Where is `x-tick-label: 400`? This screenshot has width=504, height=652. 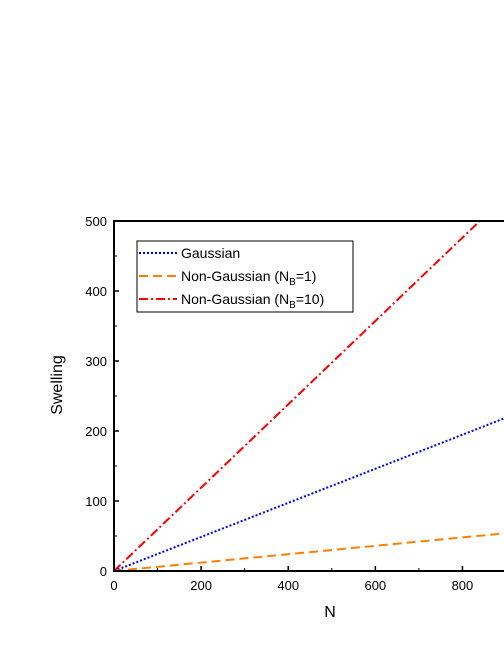 x-tick-label: 400 is located at coordinates (288, 585).